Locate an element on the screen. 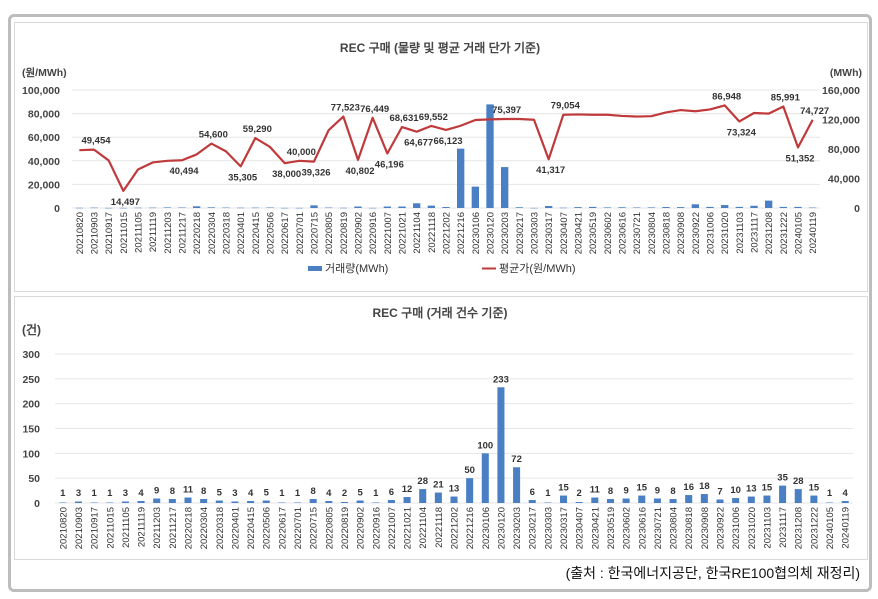 This screenshot has width=878, height=599. x-tick-label: 20211203 is located at coordinates (168, 233).